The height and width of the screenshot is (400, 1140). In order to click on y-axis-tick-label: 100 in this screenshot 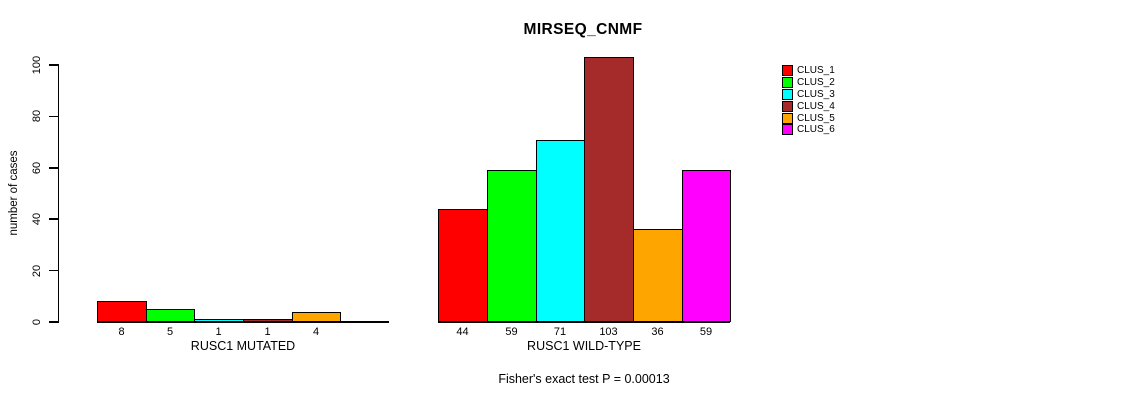, I will do `click(36, 65)`.